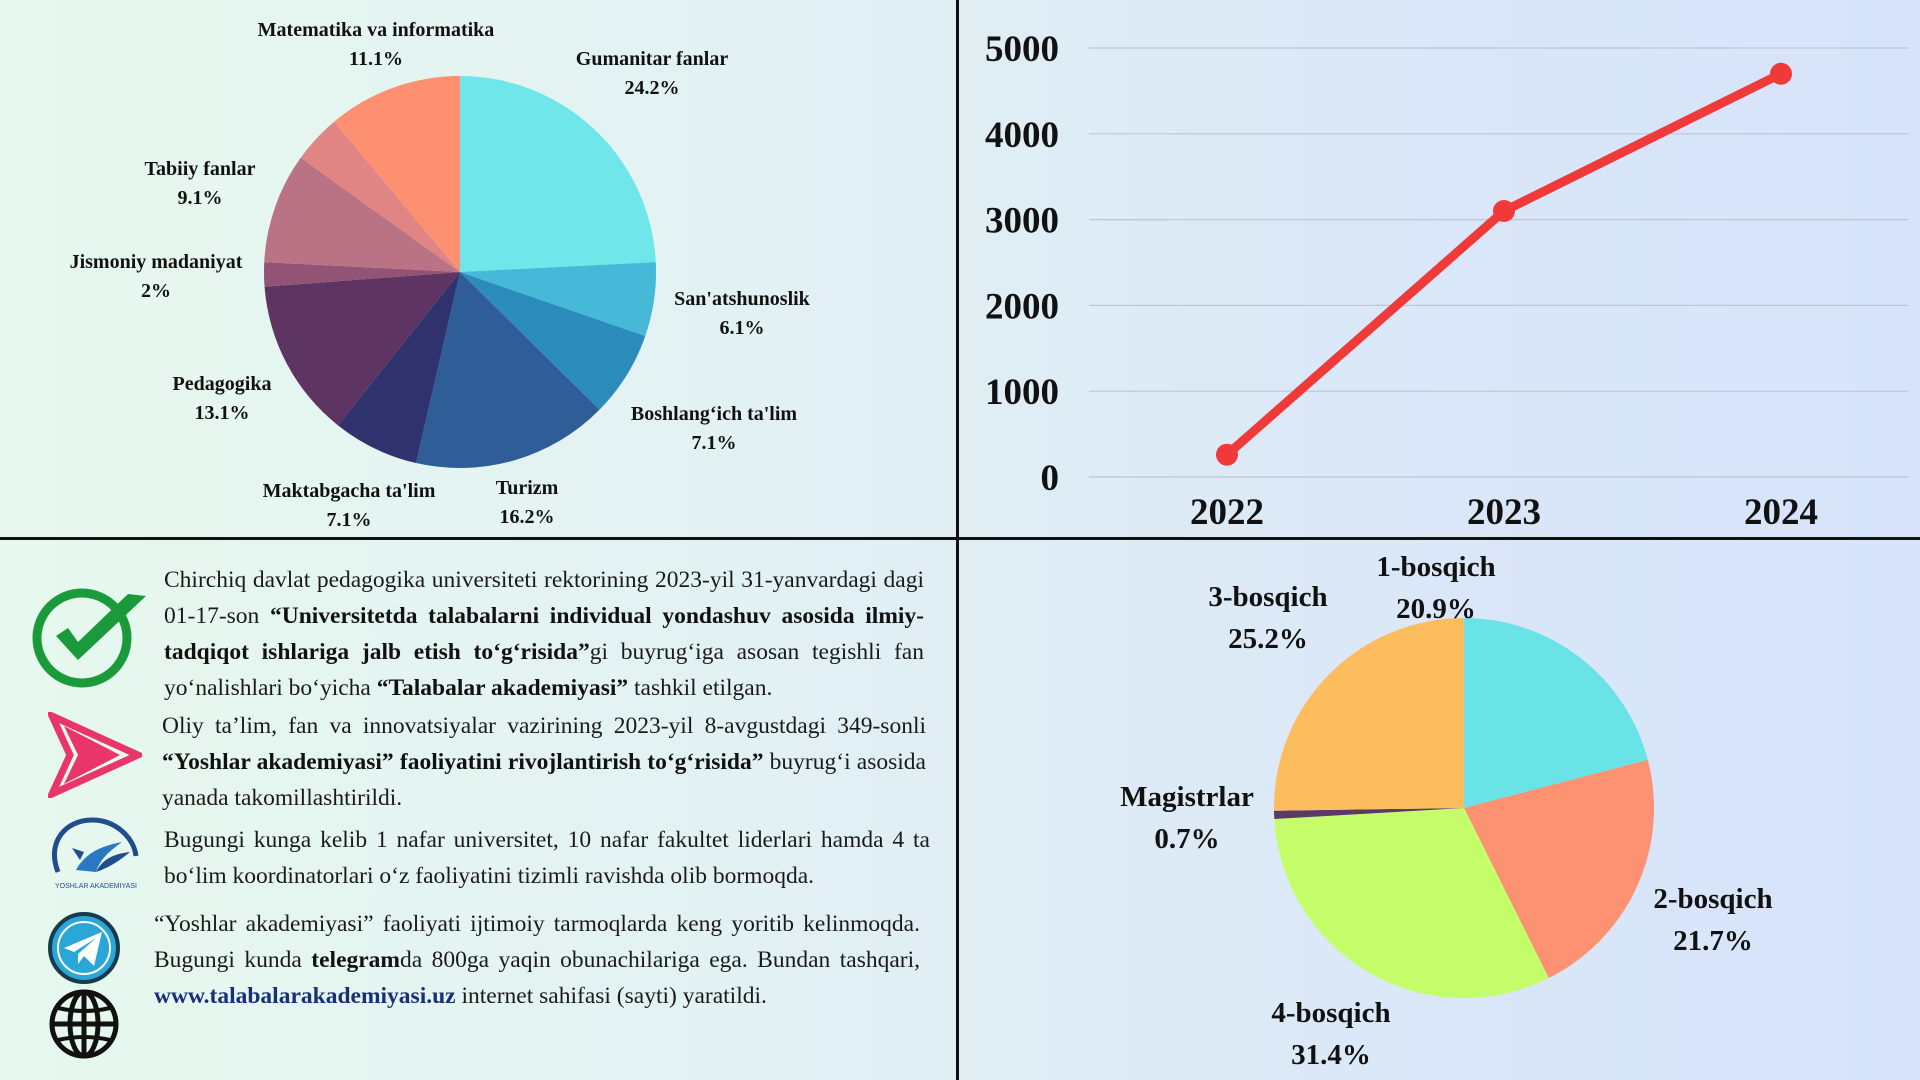  I want to click on y-tick-4000: 4000, so click(1022, 135).